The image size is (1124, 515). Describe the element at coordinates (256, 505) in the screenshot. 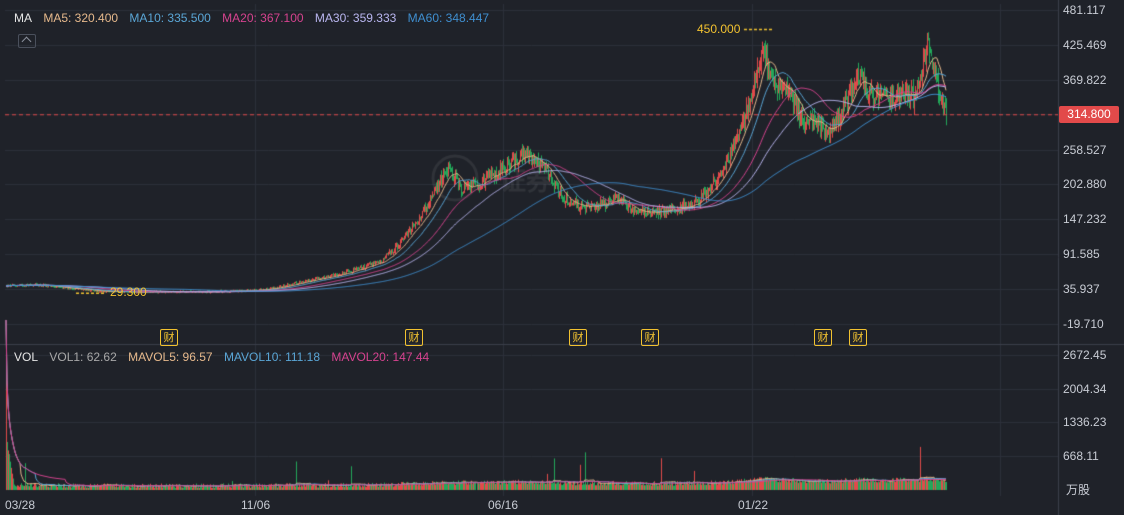

I see `time-axis-tick: 11/06` at that location.